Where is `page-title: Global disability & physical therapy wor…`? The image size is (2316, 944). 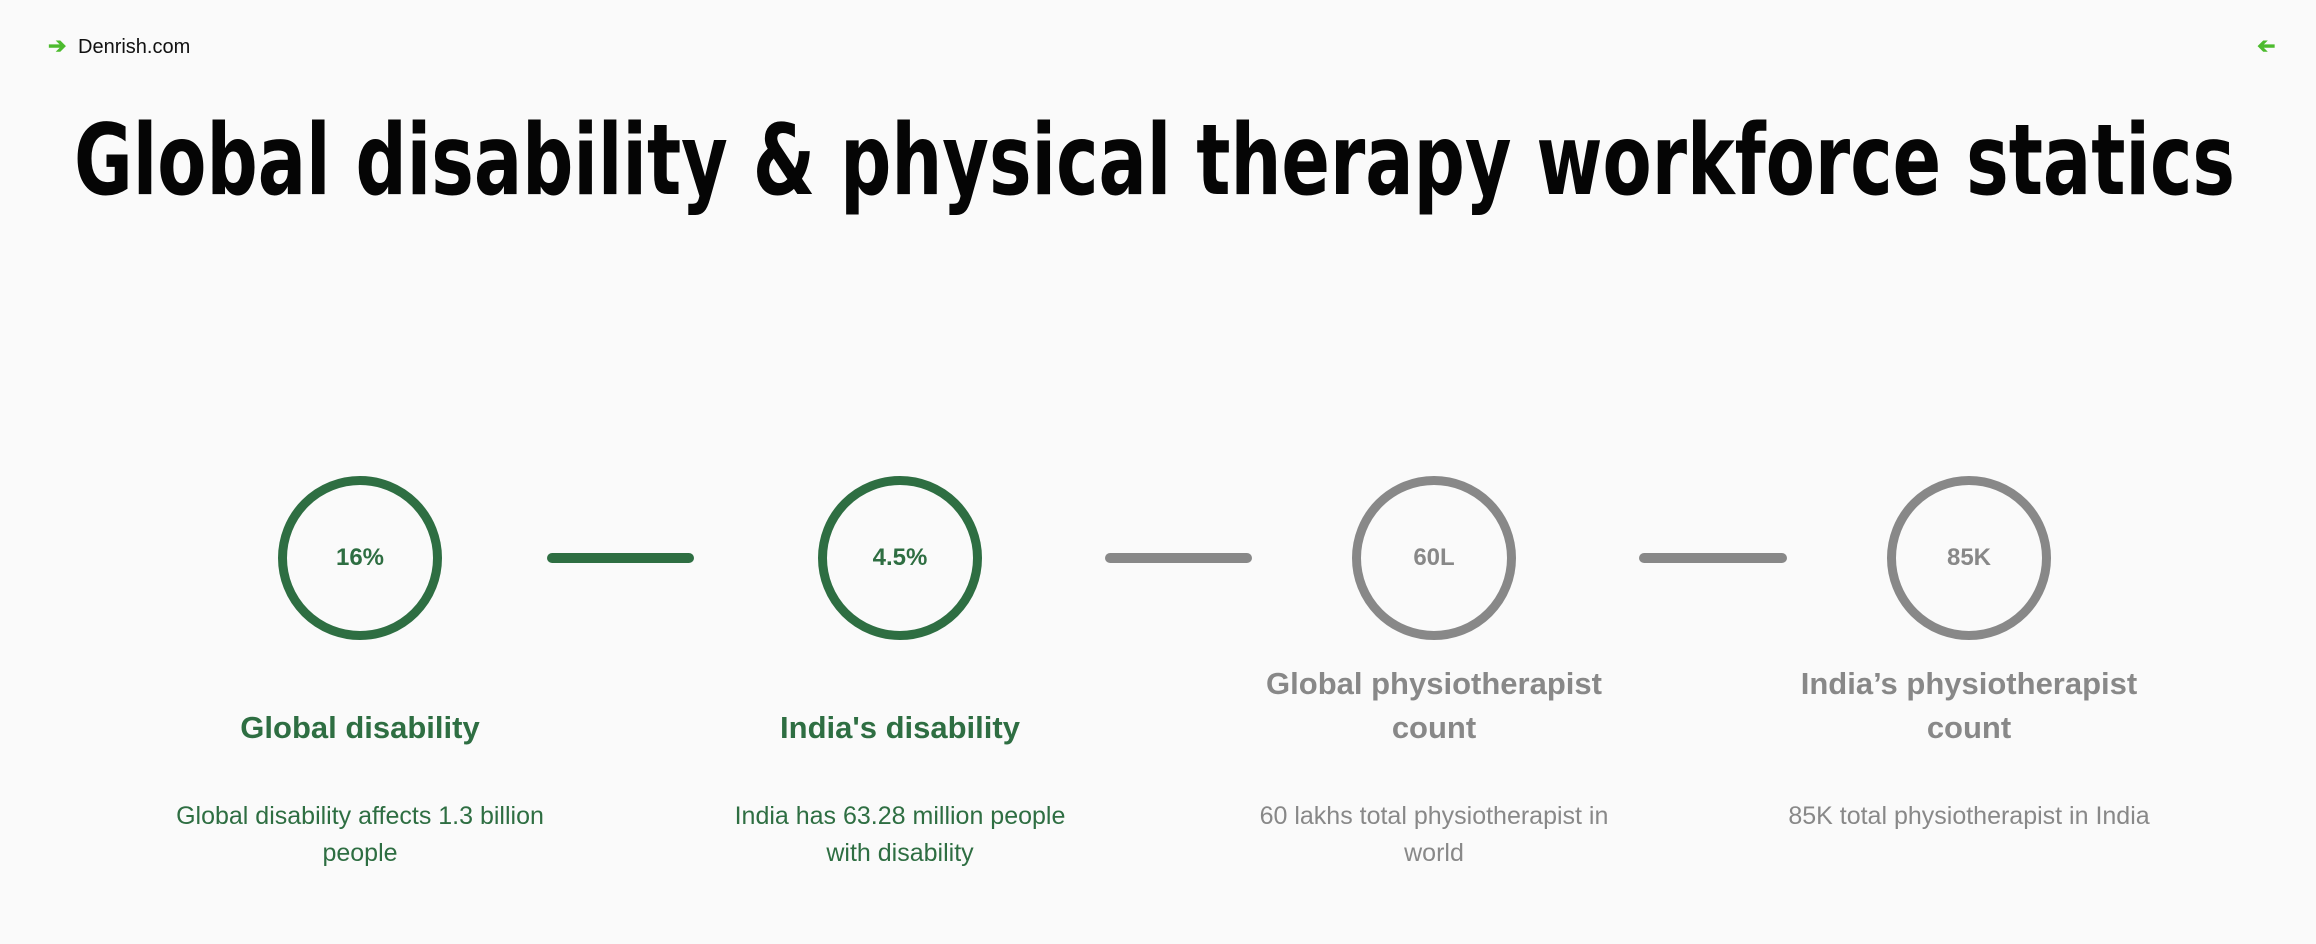 page-title: Global disability & physical therapy wor… is located at coordinates (1154, 161).